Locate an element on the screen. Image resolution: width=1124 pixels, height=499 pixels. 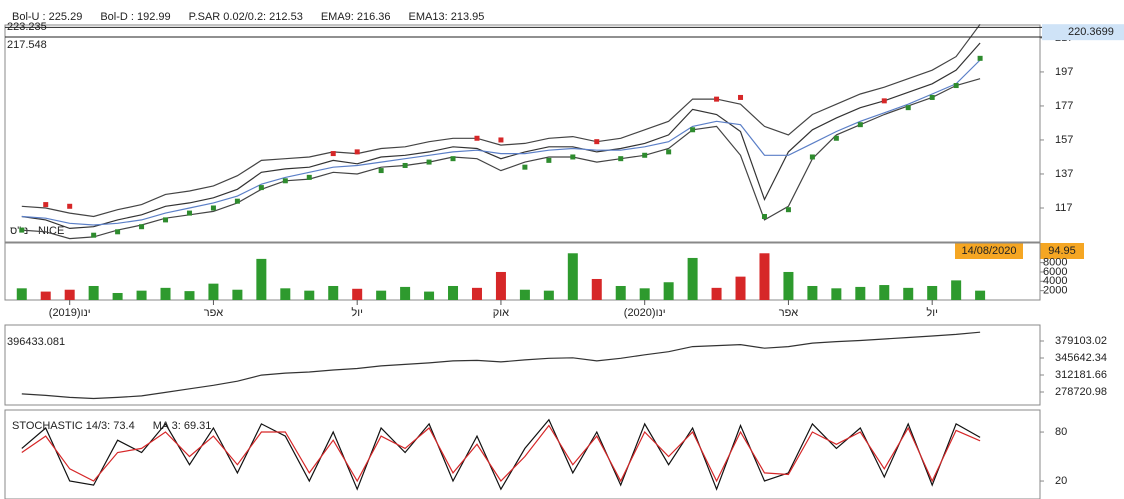
legend-entry: MA 3: 69.31 is located at coordinates (182, 426).